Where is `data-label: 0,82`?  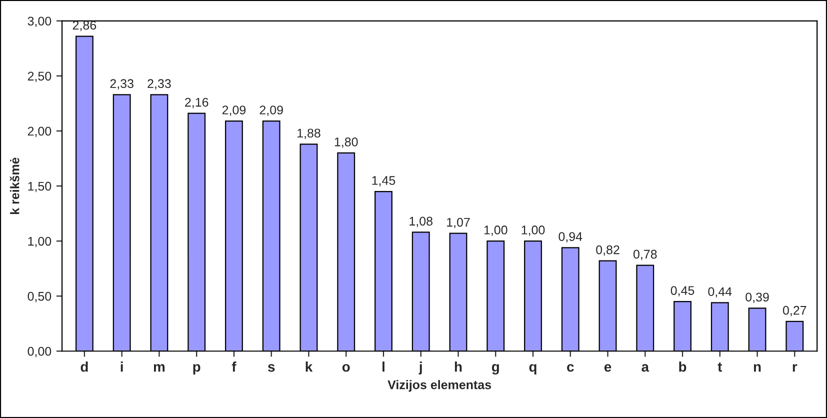 data-label: 0,82 is located at coordinates (608, 250).